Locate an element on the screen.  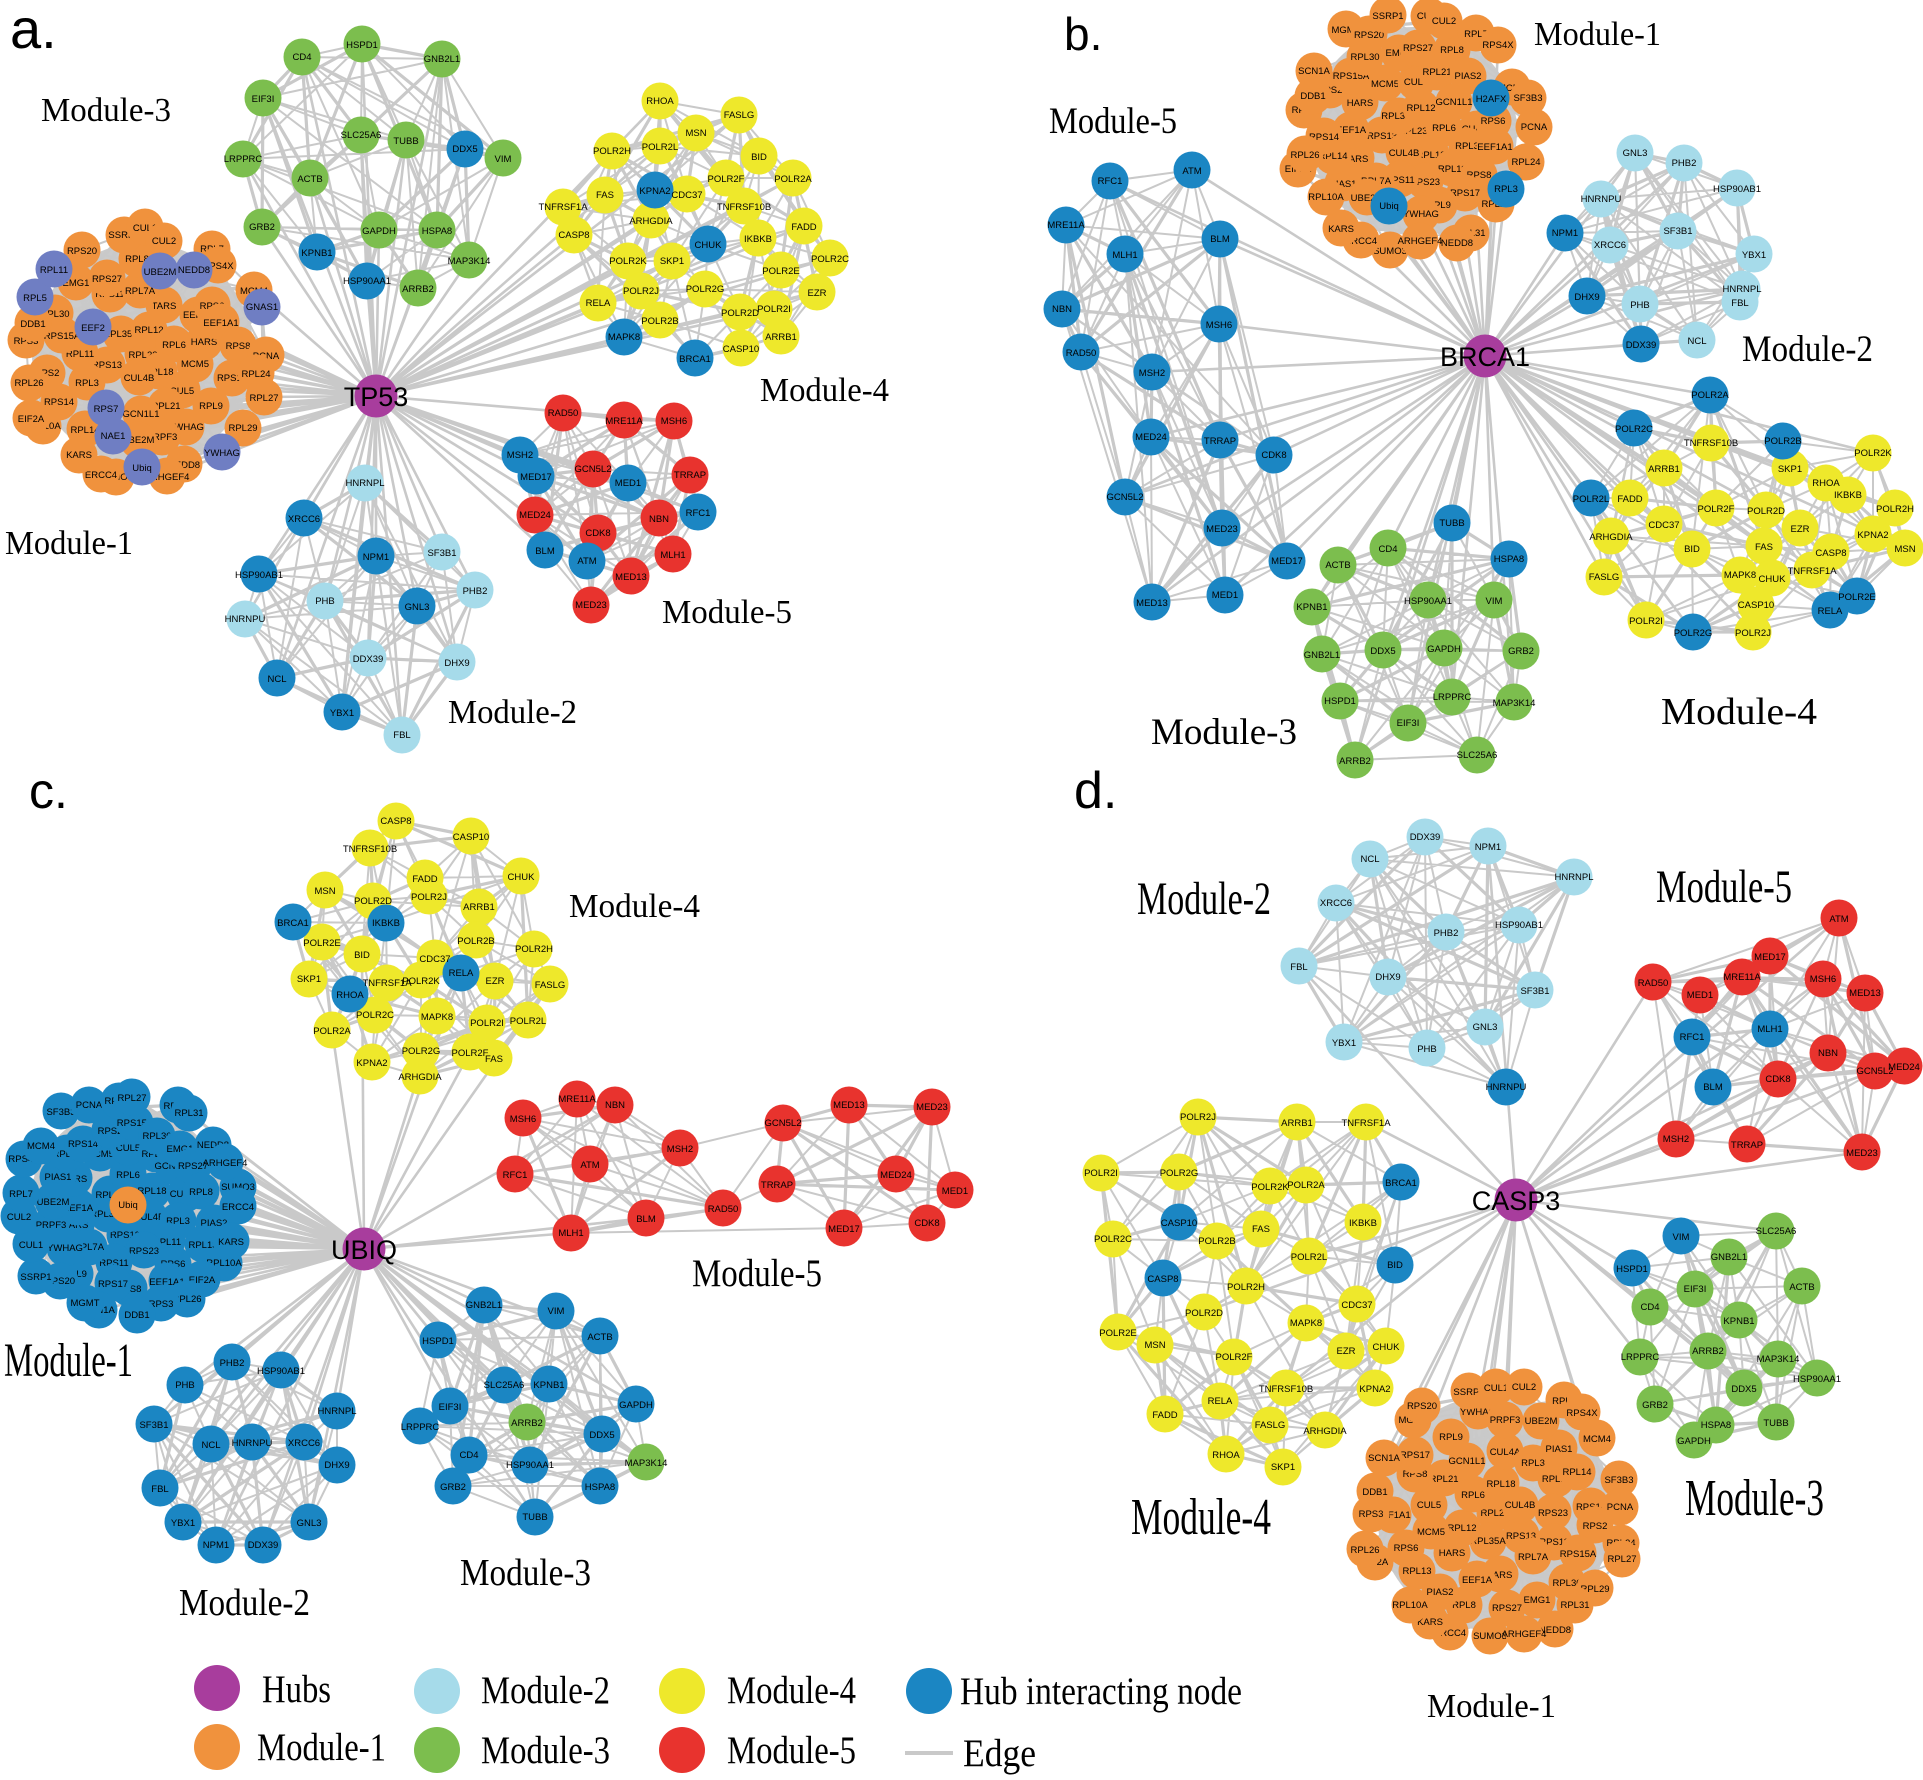
svg-text: CDC37 is located at coordinates (1663, 525).